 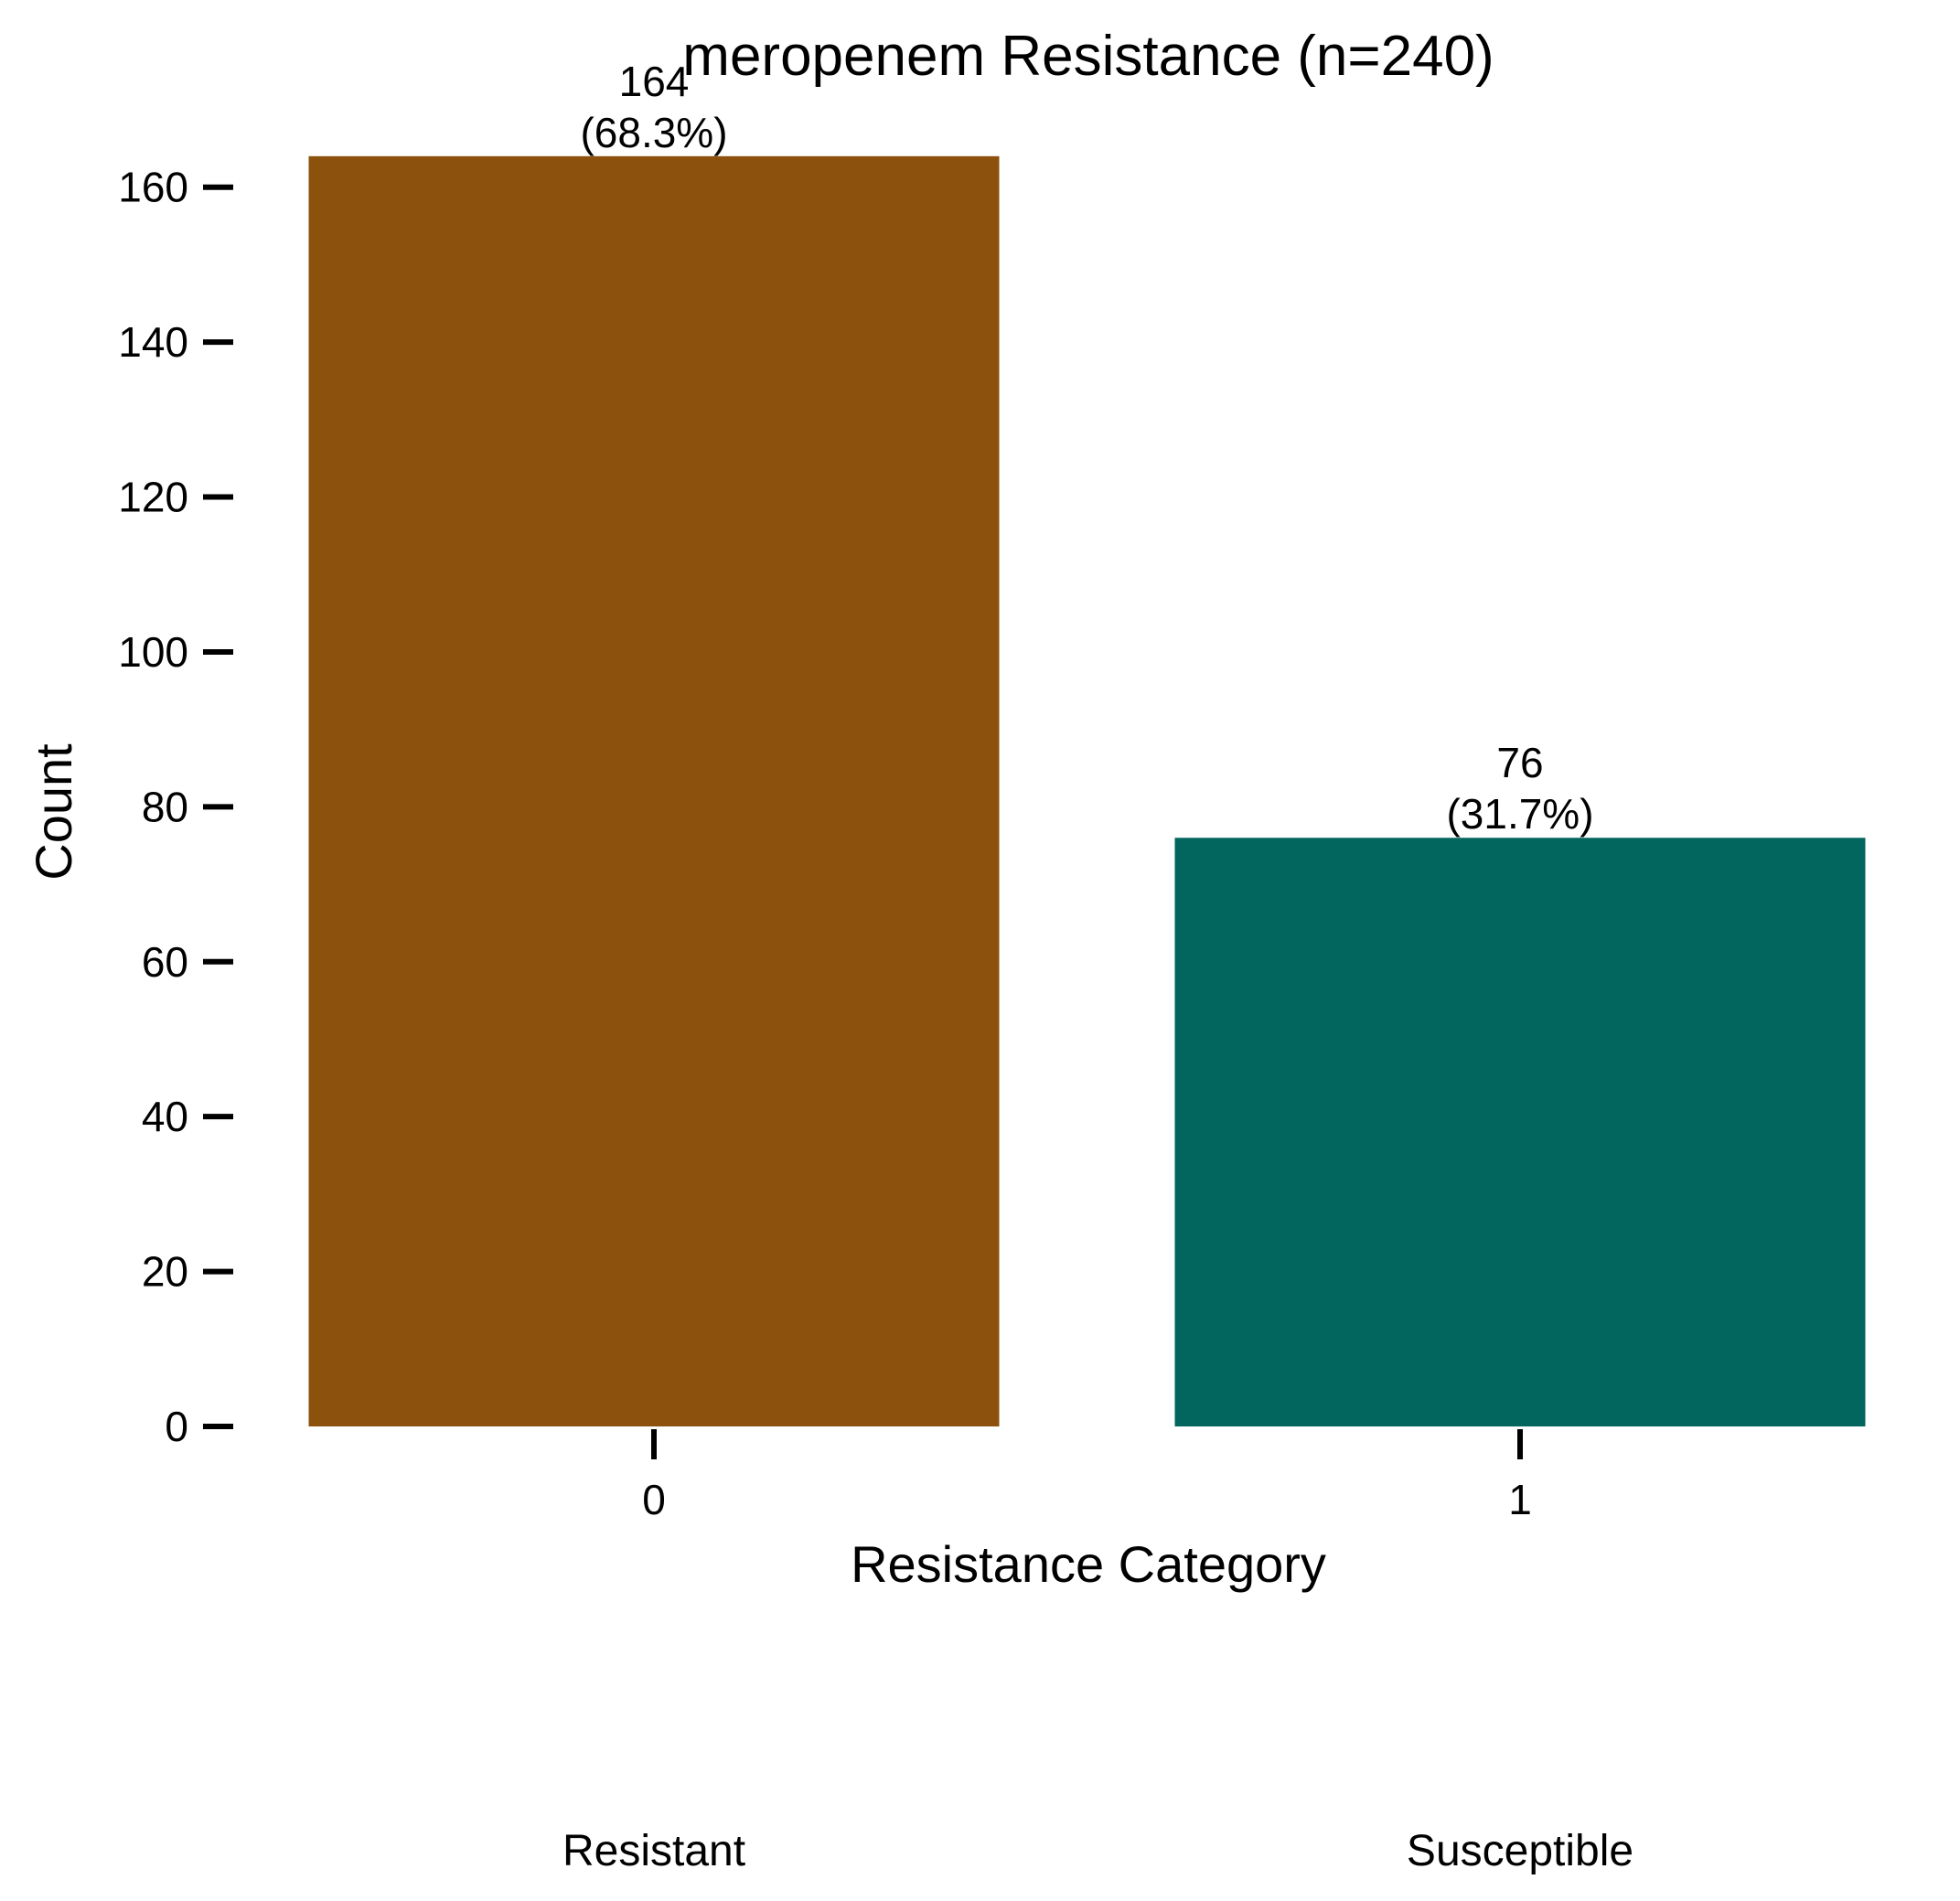 What do you see at coordinates (53, 812) in the screenshot?
I see `y-axis-title: Count` at bounding box center [53, 812].